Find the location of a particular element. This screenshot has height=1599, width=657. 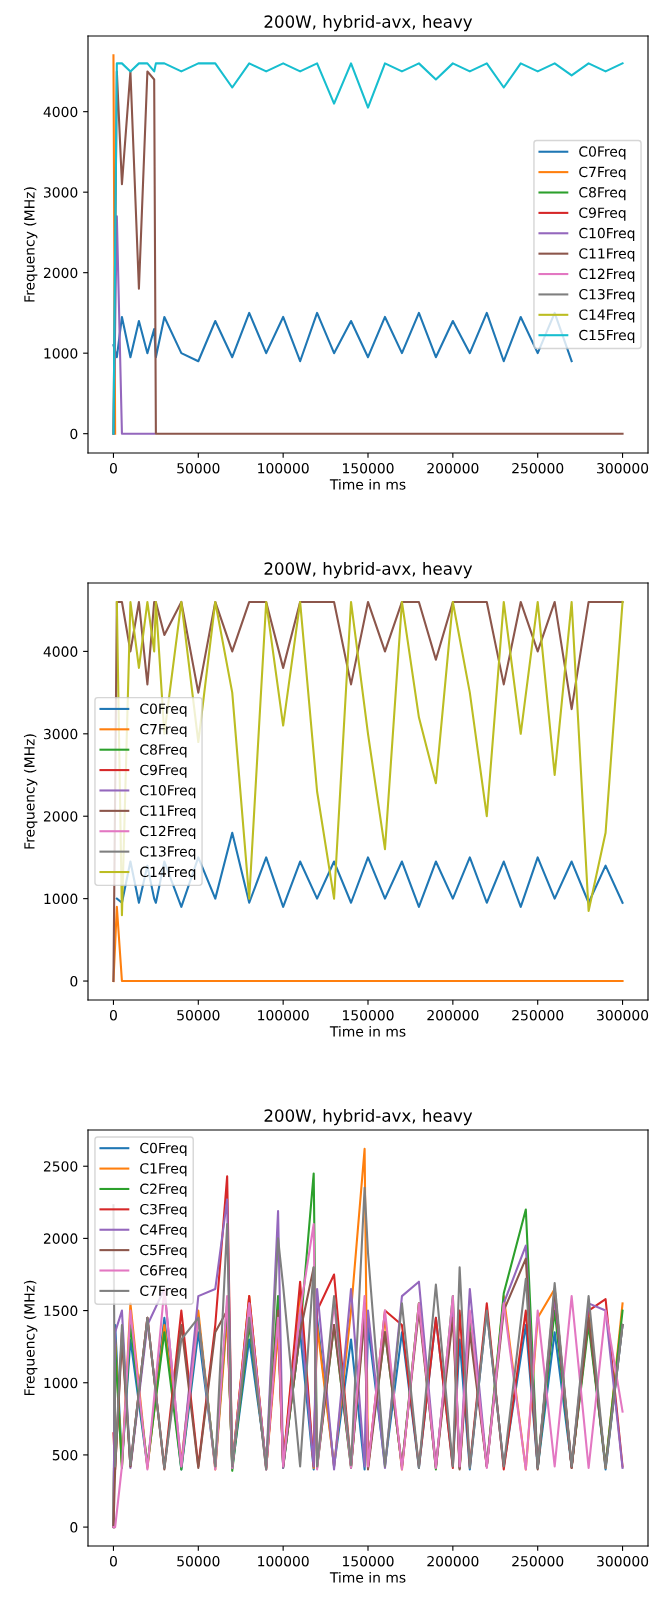

y-tick-label: 1500 is located at coordinates (61, 1311).